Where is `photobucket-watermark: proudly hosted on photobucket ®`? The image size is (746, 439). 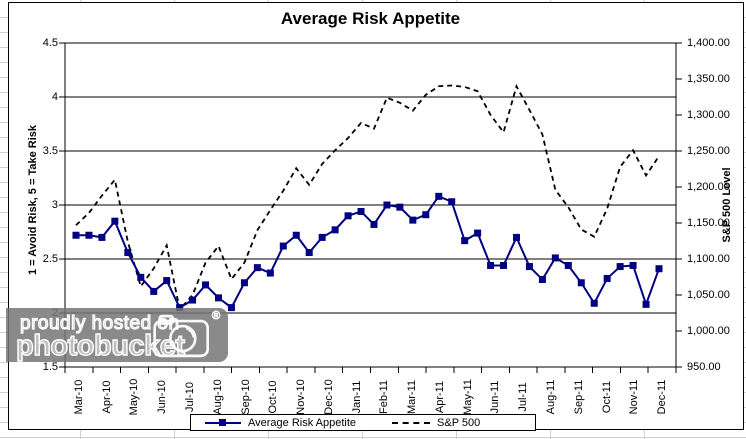
photobucket-watermark: proudly hosted on photobucket ® is located at coordinates (117, 335).